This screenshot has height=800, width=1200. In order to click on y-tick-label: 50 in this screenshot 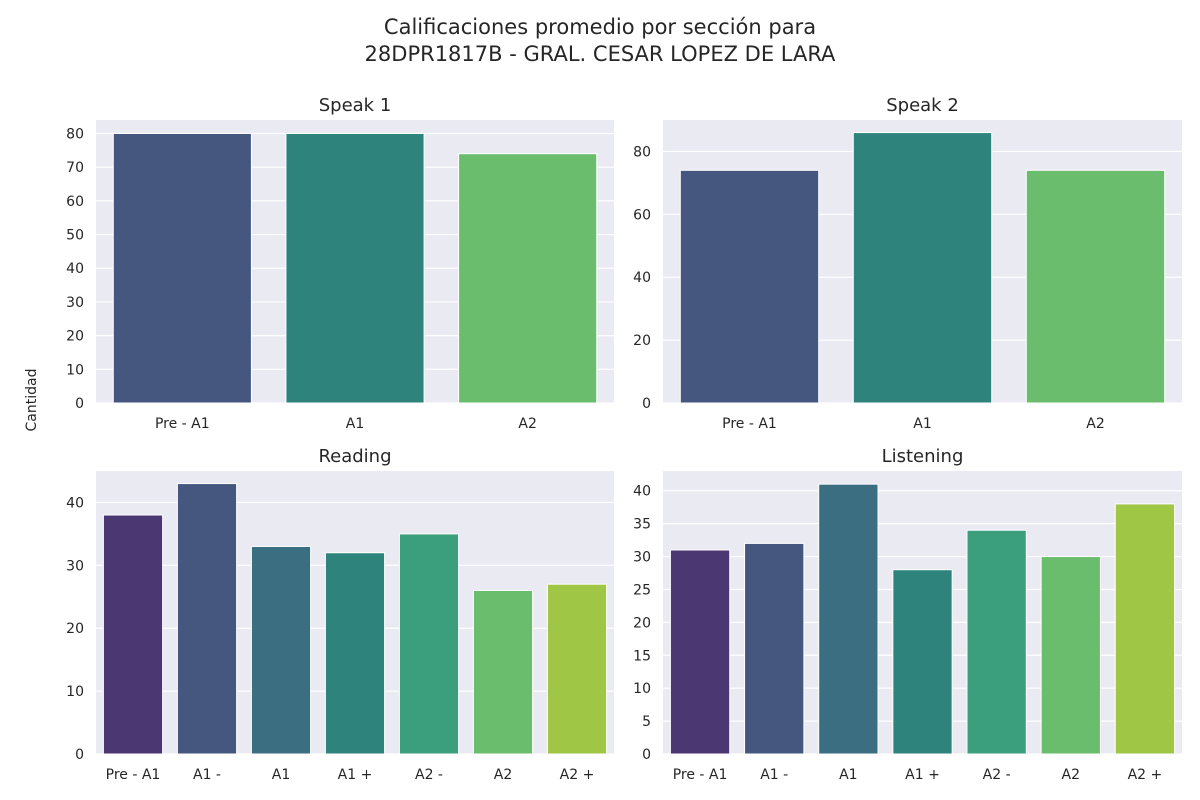, I will do `click(75, 236)`.